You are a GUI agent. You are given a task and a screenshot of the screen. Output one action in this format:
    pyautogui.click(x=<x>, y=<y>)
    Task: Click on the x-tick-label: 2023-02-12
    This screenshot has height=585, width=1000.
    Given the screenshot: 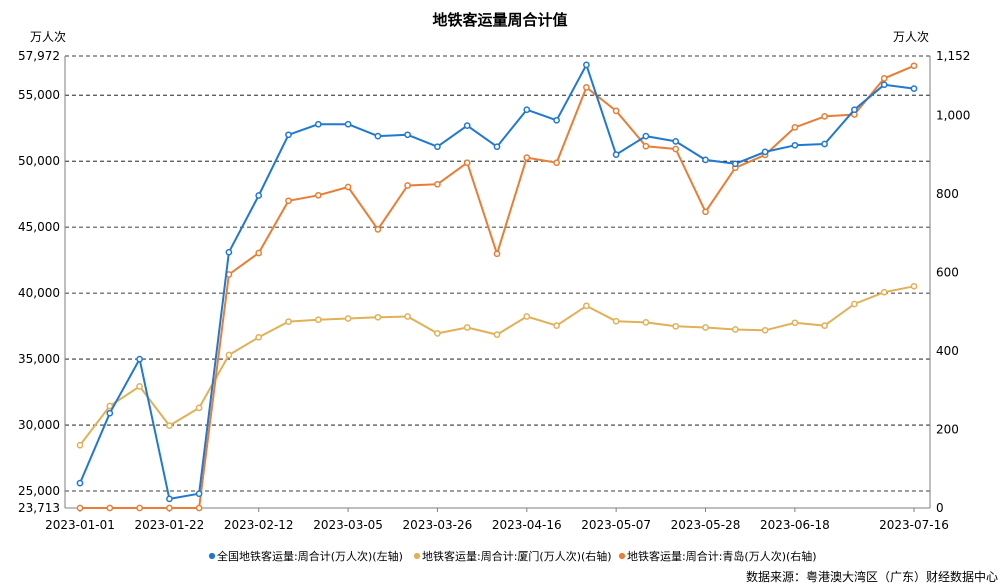 What is the action you would take?
    pyautogui.click(x=259, y=525)
    